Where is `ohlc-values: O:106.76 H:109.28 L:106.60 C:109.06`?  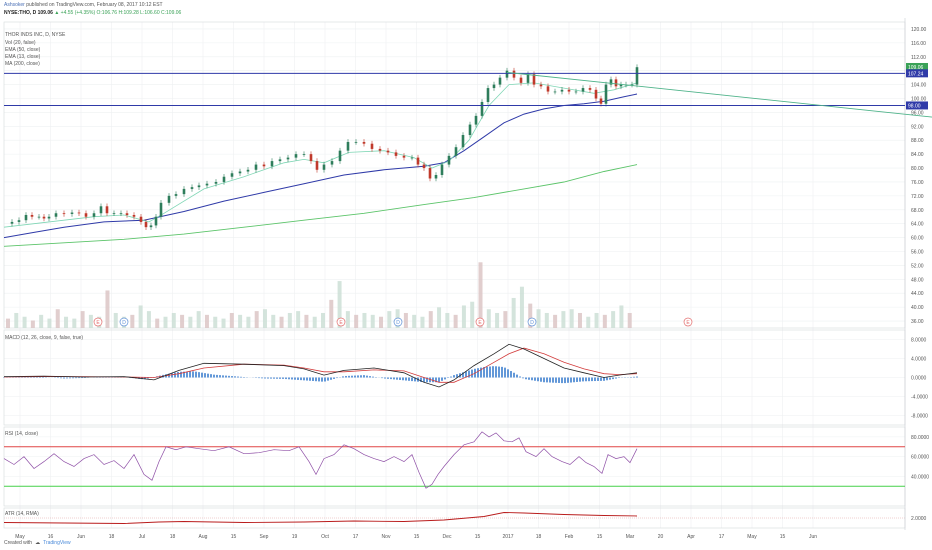
ohlc-values: O:106.76 H:109.28 L:106.60 C:109.06 is located at coordinates (139, 13).